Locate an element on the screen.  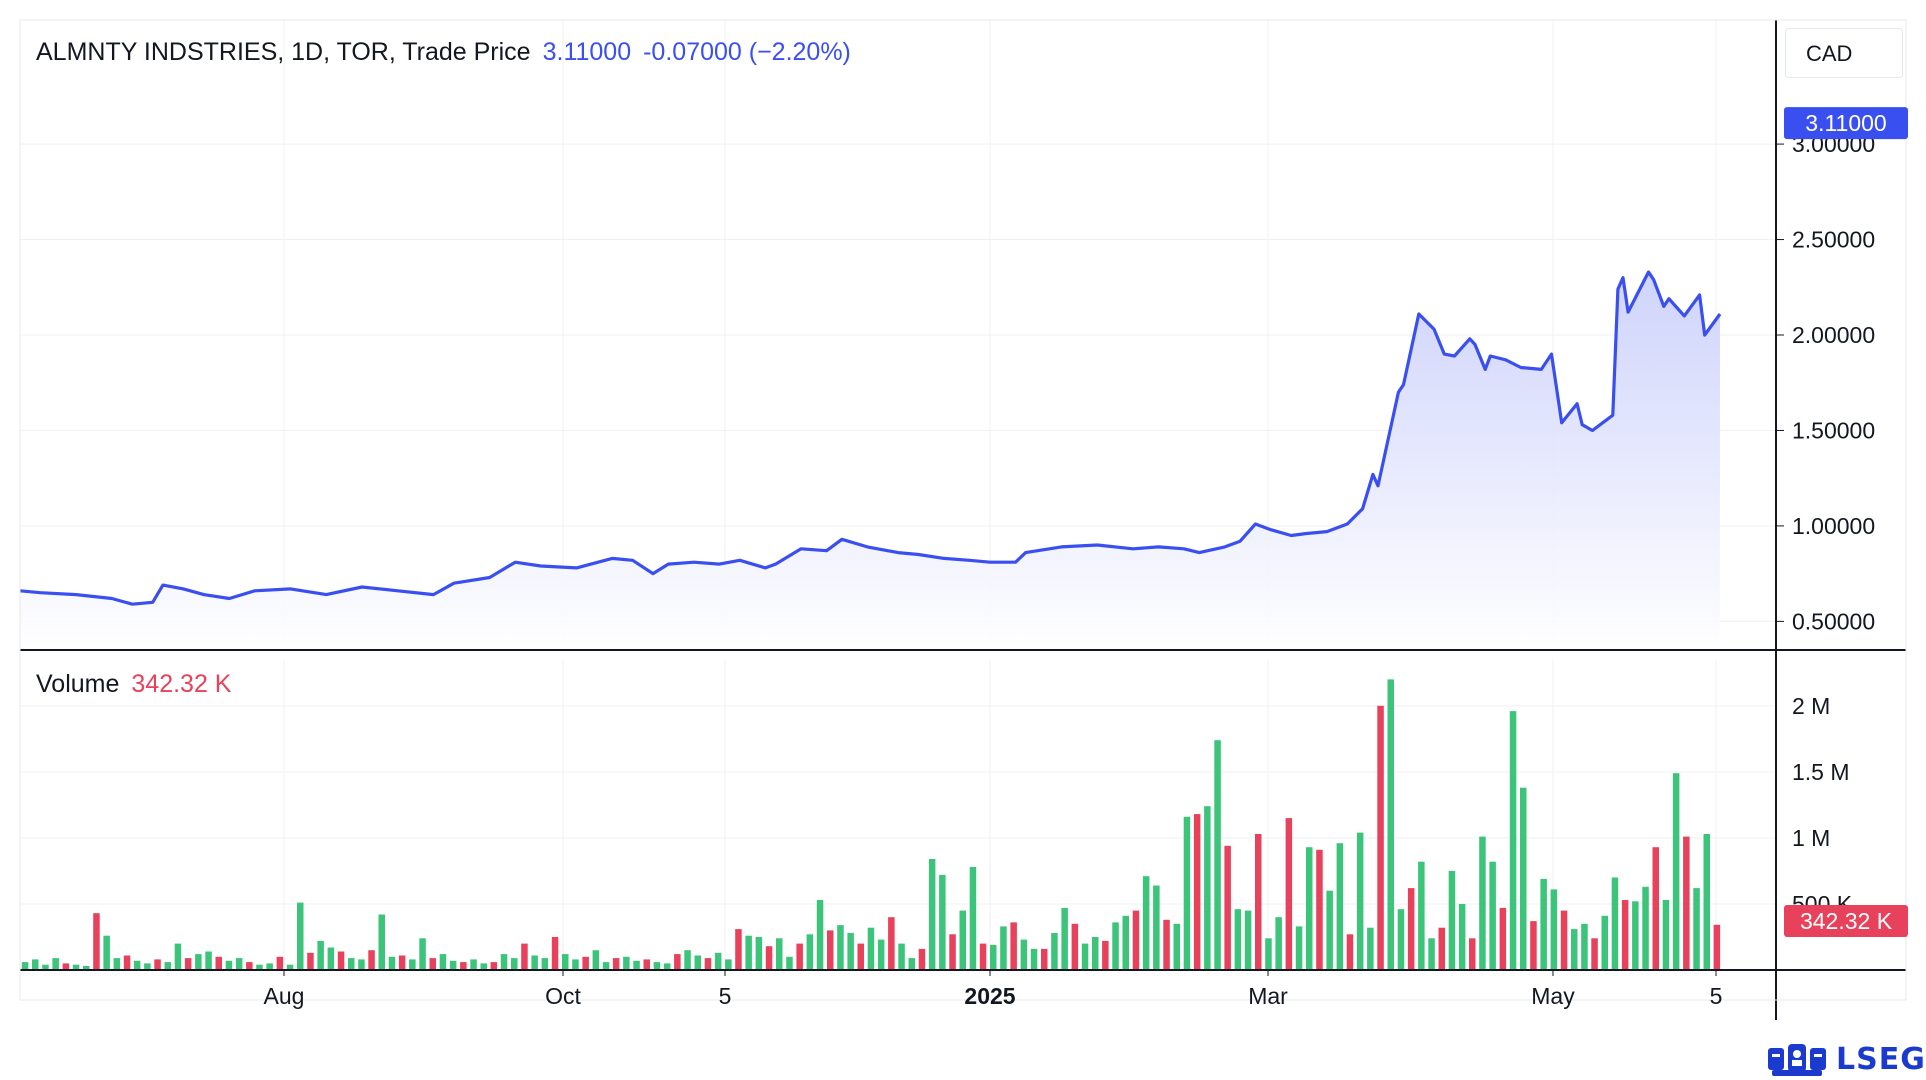
x-tick-label: 2025 is located at coordinates (989, 996).